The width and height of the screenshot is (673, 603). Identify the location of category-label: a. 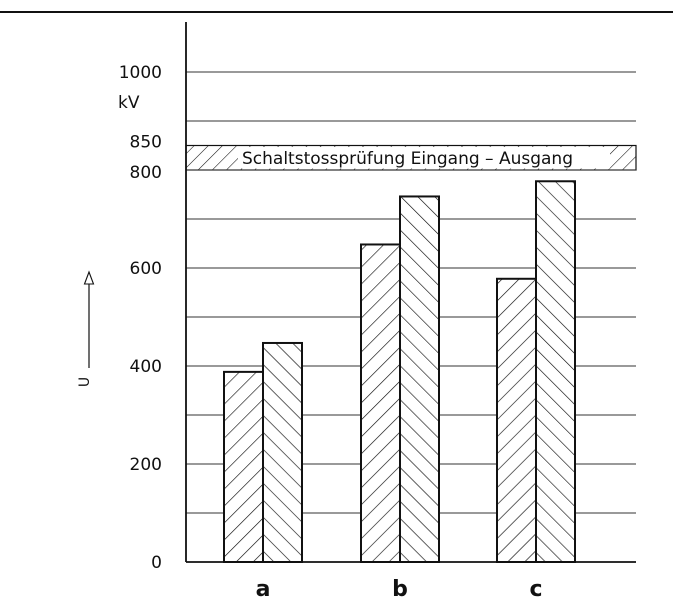
(263, 589).